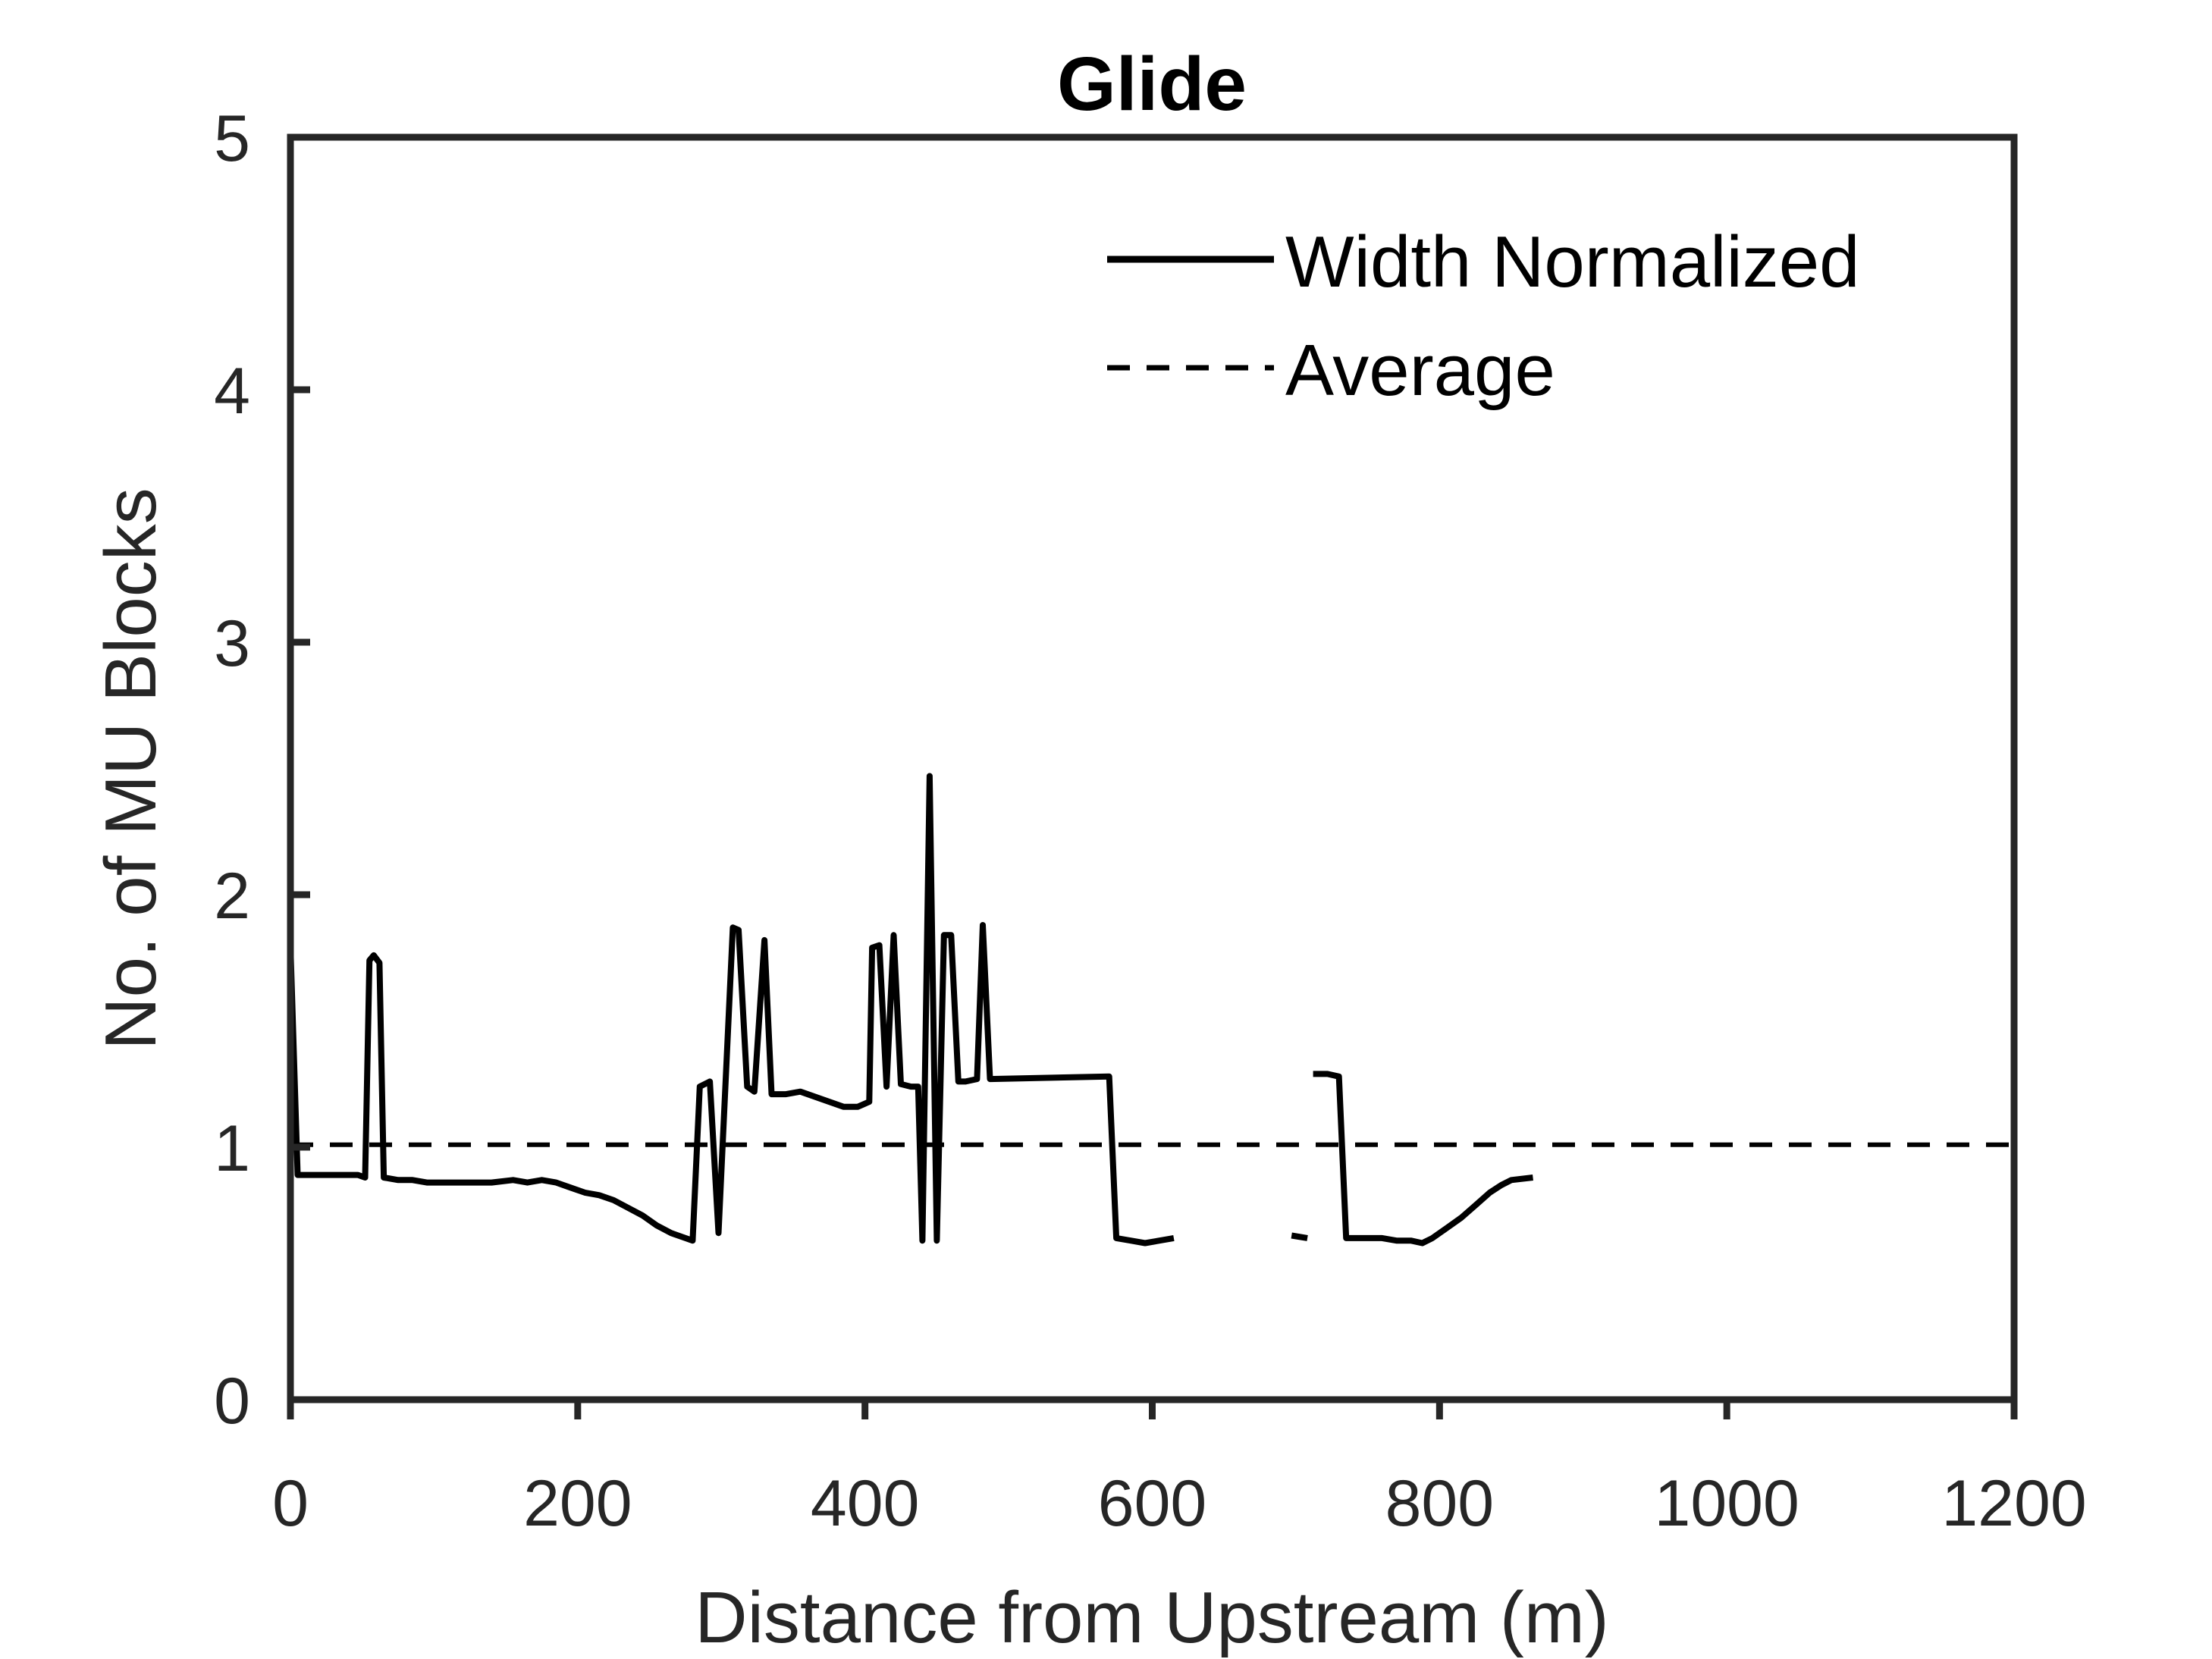 Image resolution: width=2212 pixels, height=1659 pixels. Describe the element at coordinates (1152, 1617) in the screenshot. I see `x-axis-label: Distance from Upstream (m)` at that location.